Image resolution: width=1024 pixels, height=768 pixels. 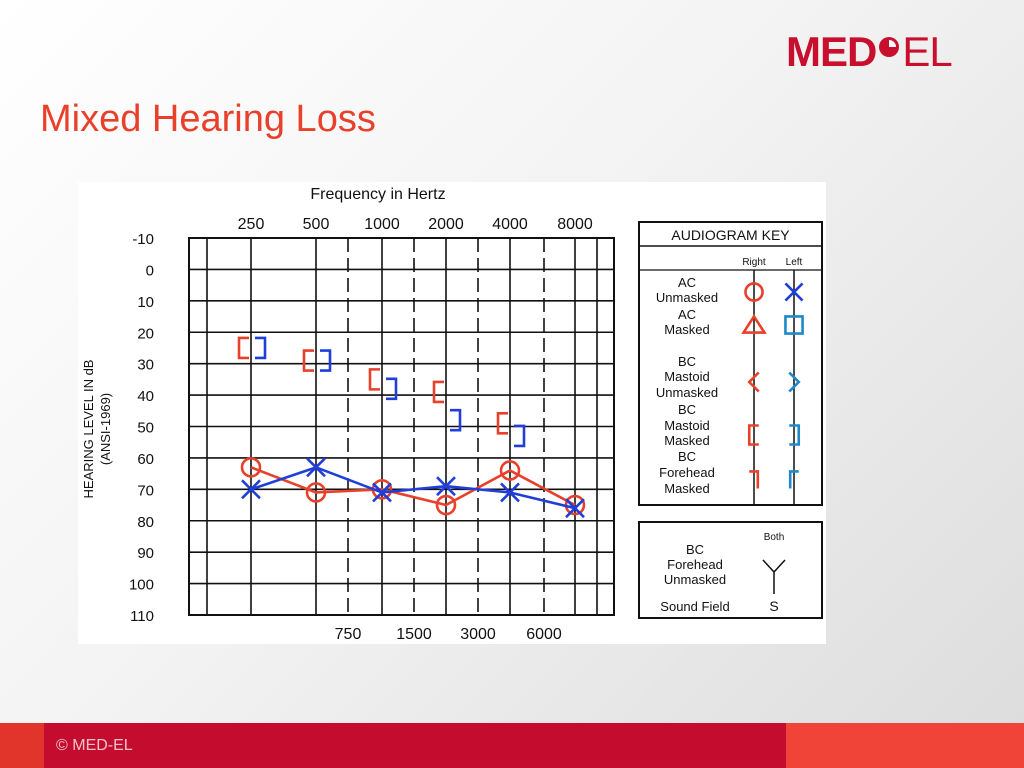 I want to click on slide-title: Mixed Hearing Loss, so click(x=208, y=119).